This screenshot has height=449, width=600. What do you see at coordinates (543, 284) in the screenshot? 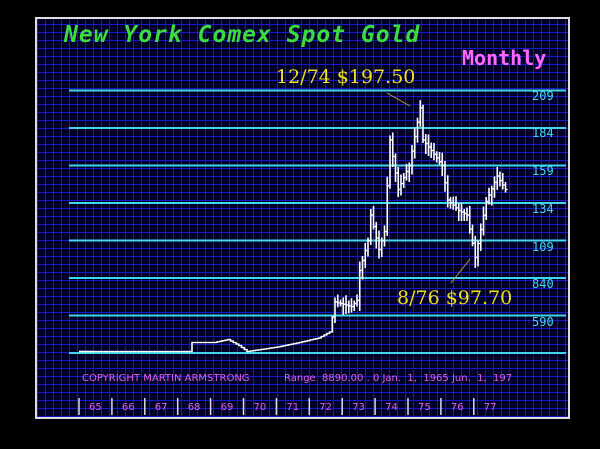
I see `y-tick-label: 840` at bounding box center [543, 284].